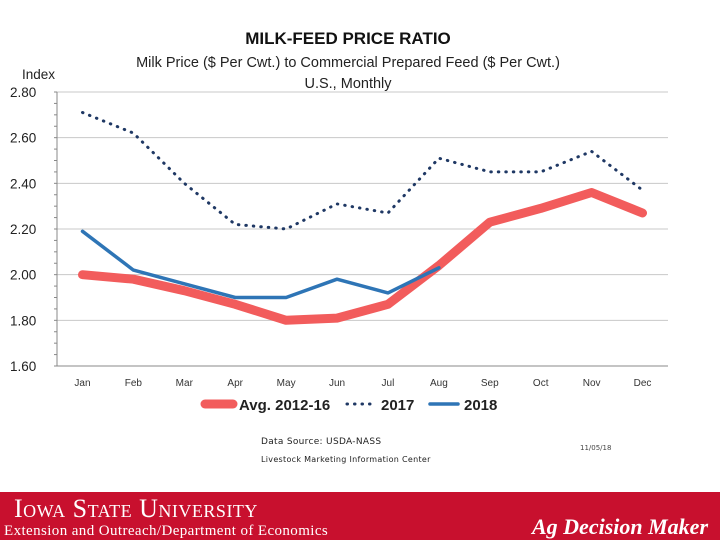  What do you see at coordinates (235, 383) in the screenshot?
I see `x-tick-label: Apr` at bounding box center [235, 383].